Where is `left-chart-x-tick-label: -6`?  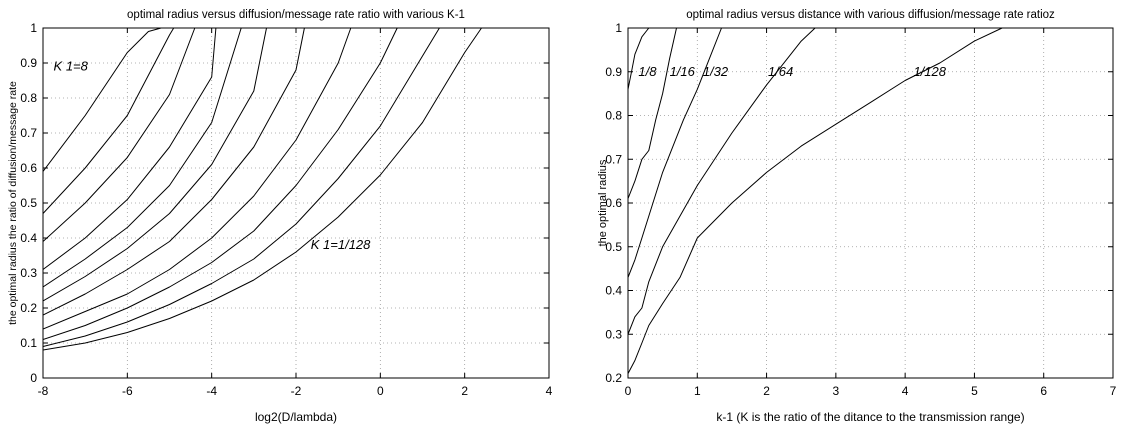 left-chart-x-tick-label: -6 is located at coordinates (127, 391).